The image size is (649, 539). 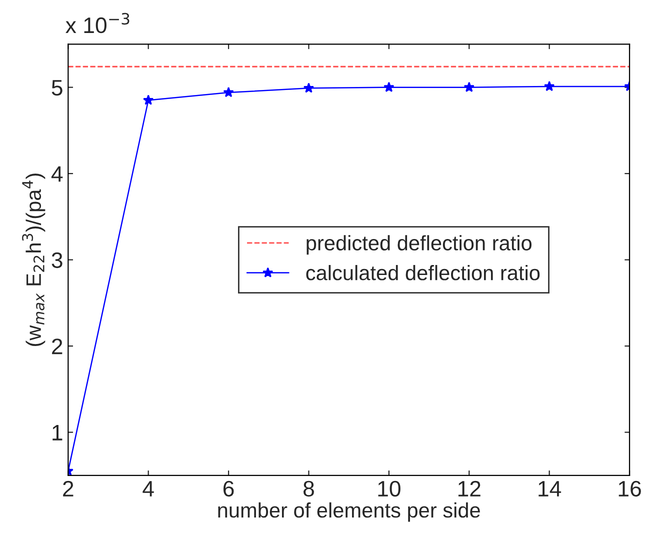 I want to click on x-tick-label: 10, so click(x=389, y=488).